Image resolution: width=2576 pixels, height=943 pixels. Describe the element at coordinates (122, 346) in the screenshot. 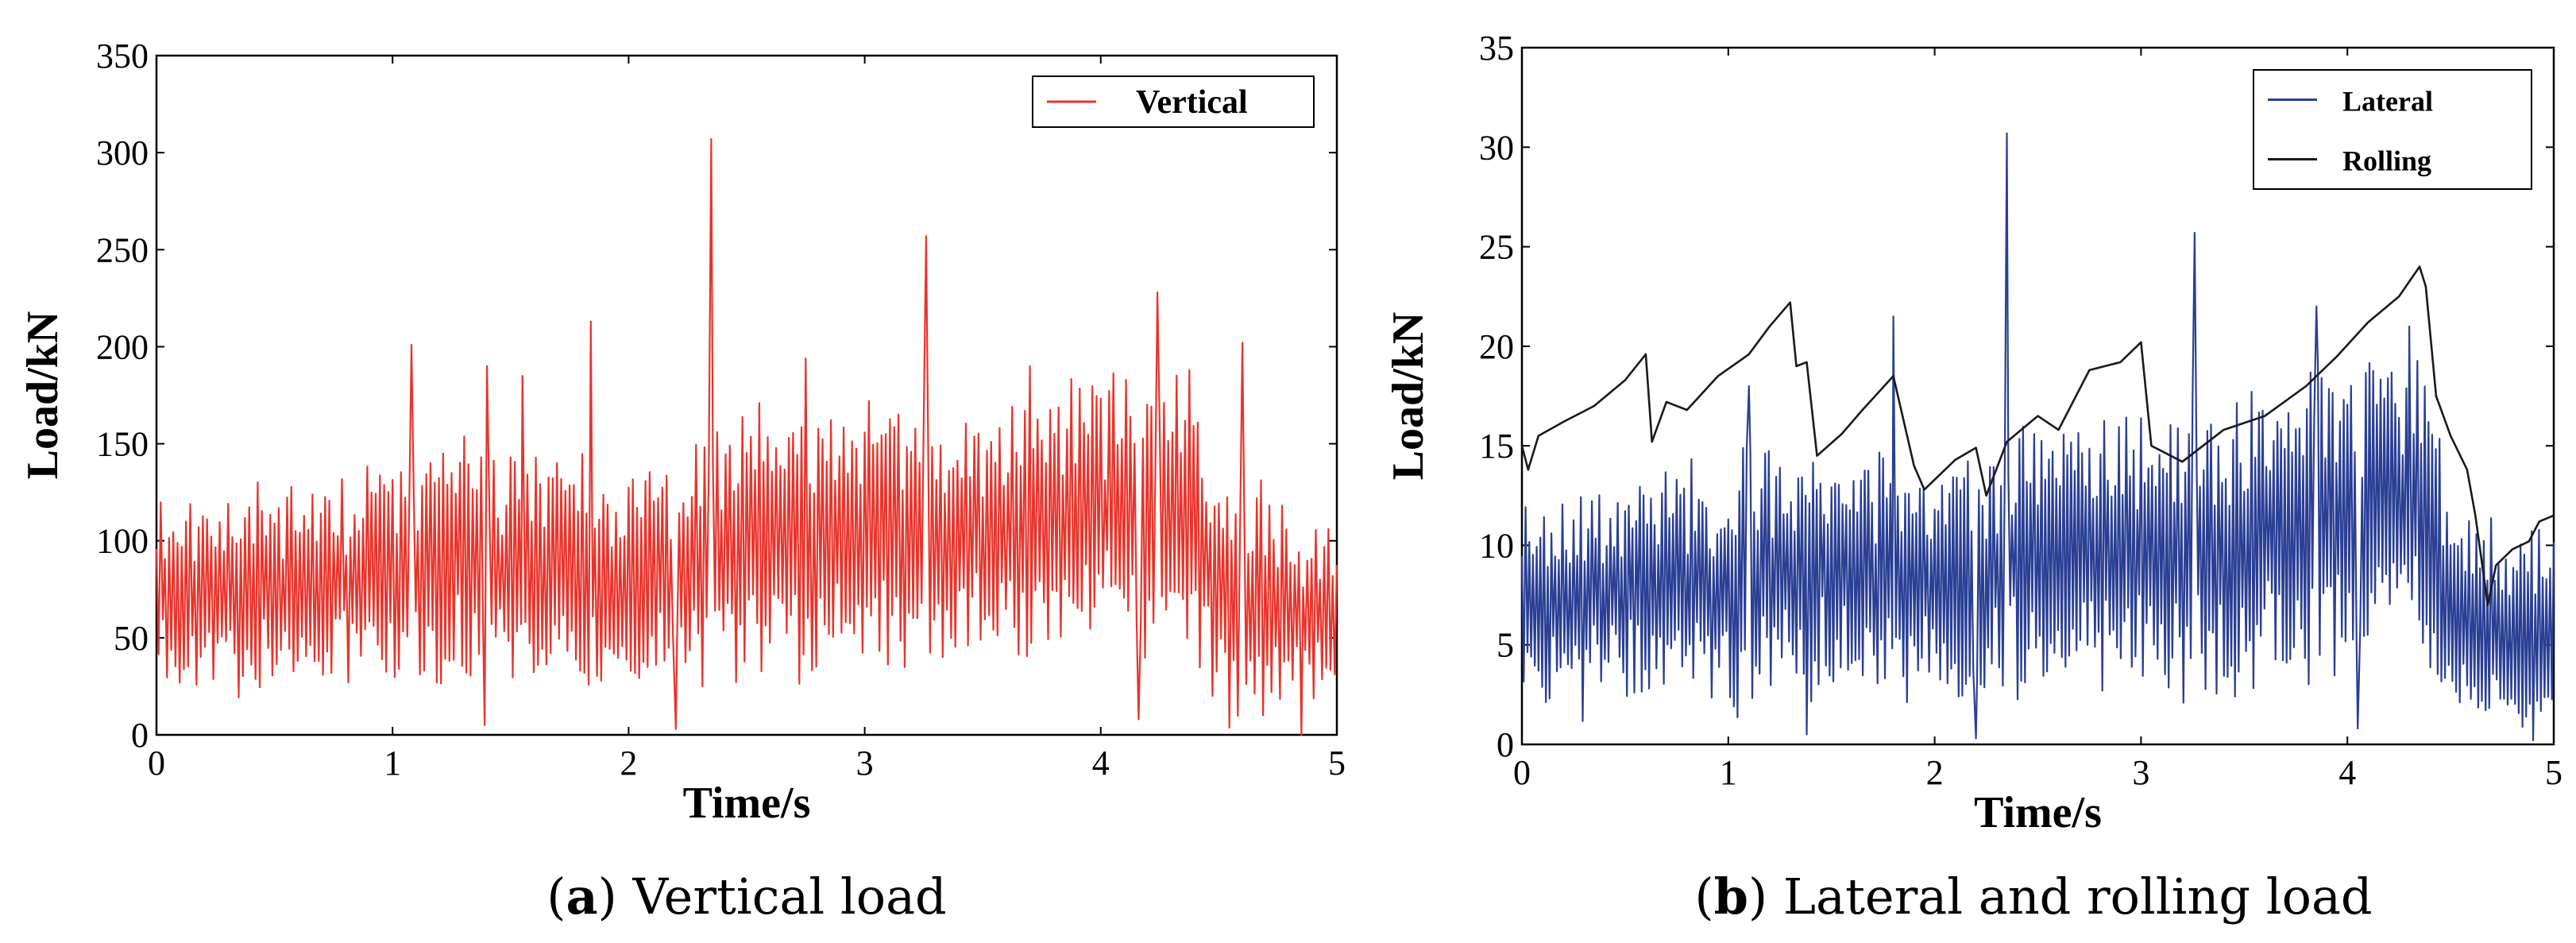

I see `y-tick-label: 200` at that location.